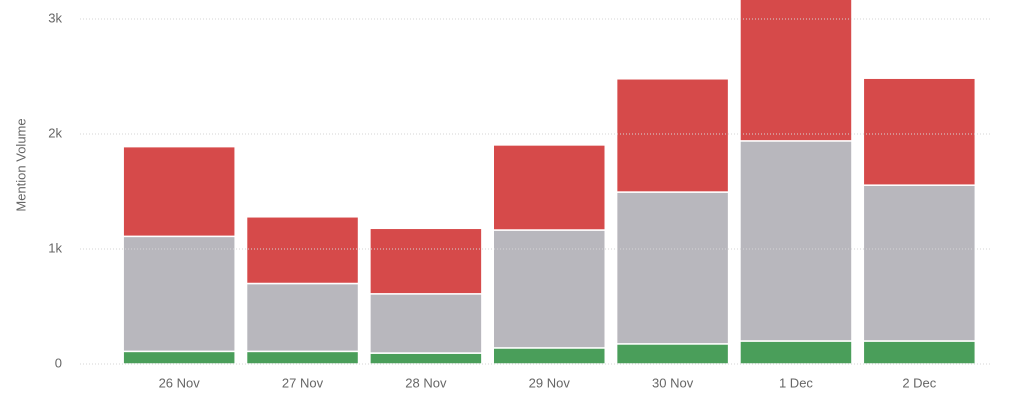 The height and width of the screenshot is (400, 1025). I want to click on y-tick-label: 2k, so click(55, 132).